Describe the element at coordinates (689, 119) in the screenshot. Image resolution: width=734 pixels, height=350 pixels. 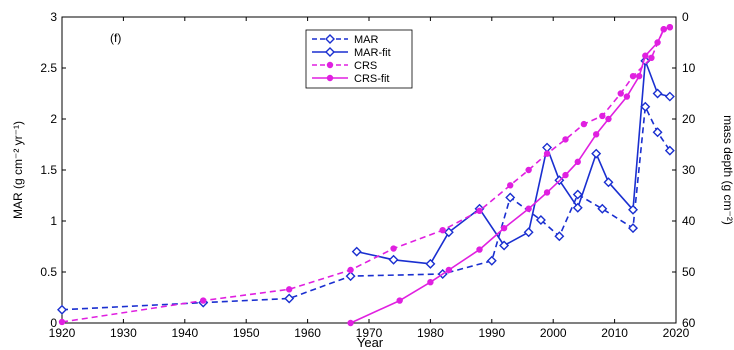
I see `y-tick-label-right: 20` at that location.